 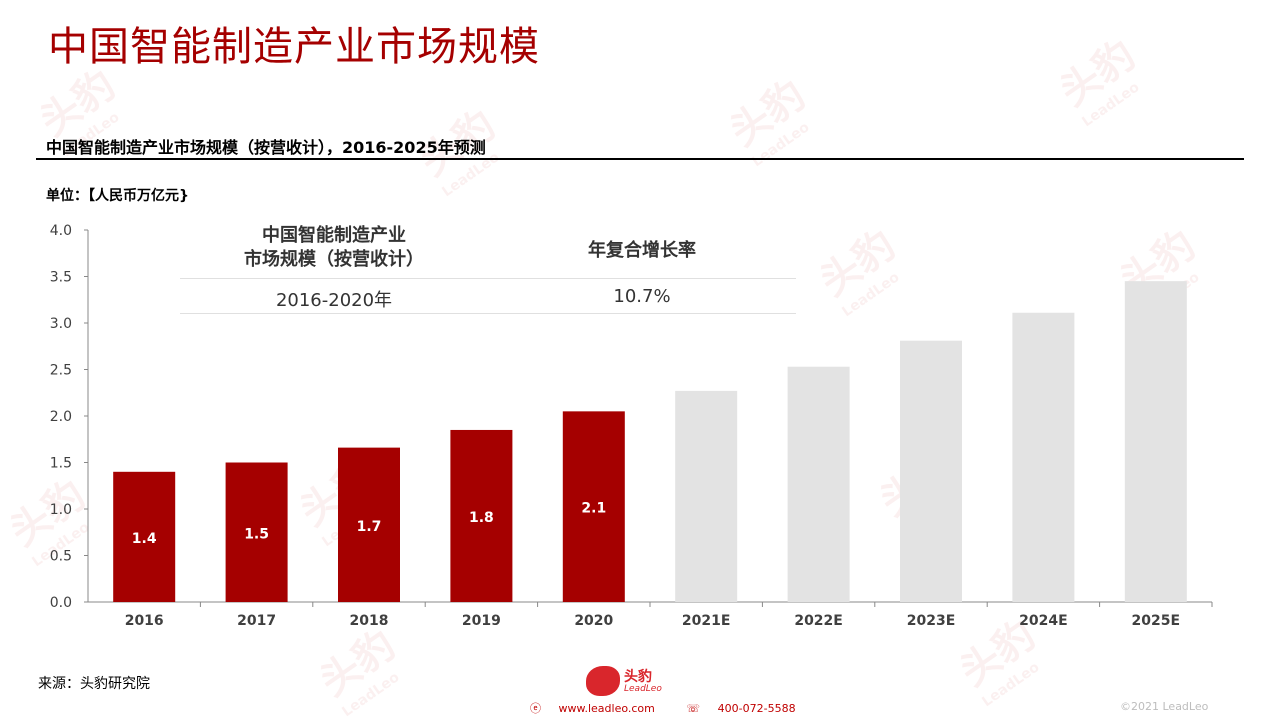 I want to click on leopard-icon, so click(x=603, y=681).